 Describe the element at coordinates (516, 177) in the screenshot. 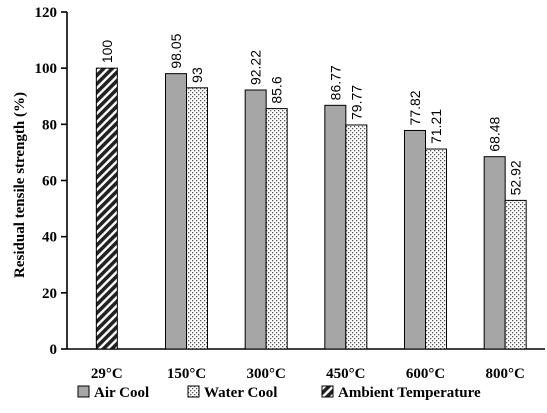

I see `data-label: 52.92` at that location.